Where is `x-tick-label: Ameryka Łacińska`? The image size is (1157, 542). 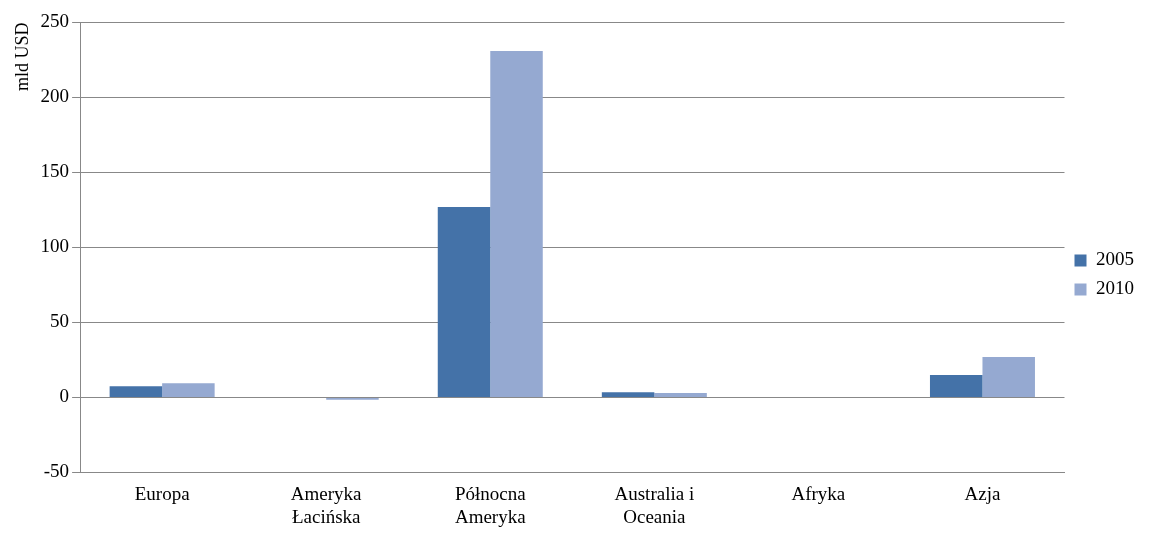
x-tick-label: Ameryka Łacińska is located at coordinates (326, 504).